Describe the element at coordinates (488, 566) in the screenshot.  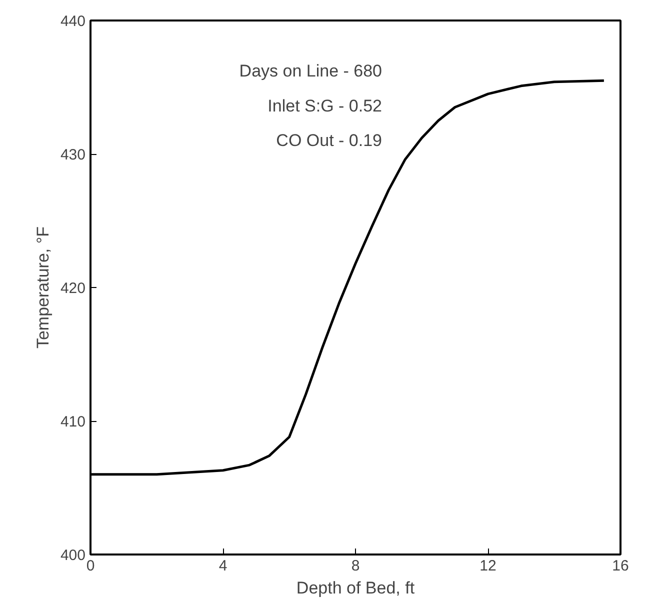
I see `x-tick-label: 12` at that location.